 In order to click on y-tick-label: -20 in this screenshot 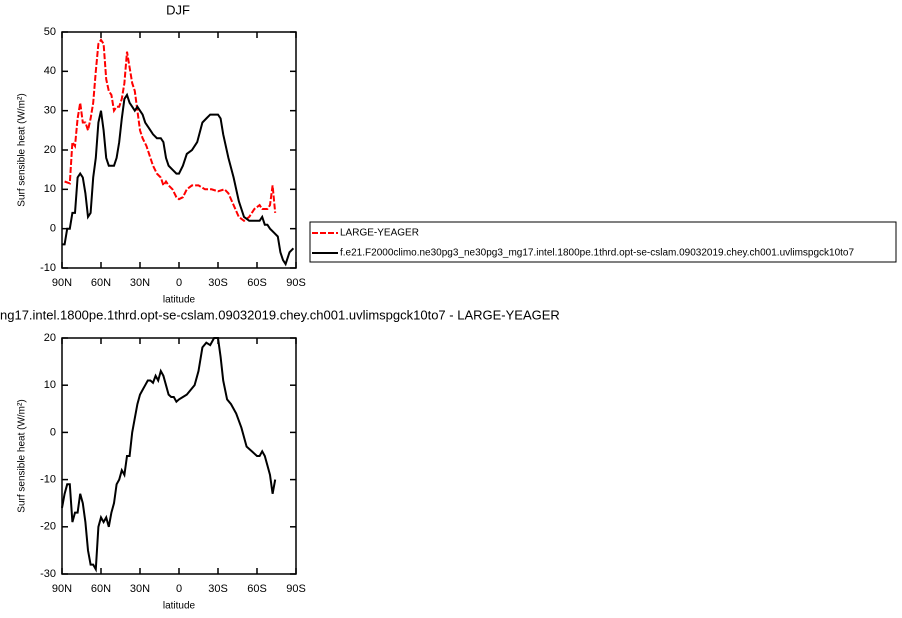, I will do `click(48, 527)`.